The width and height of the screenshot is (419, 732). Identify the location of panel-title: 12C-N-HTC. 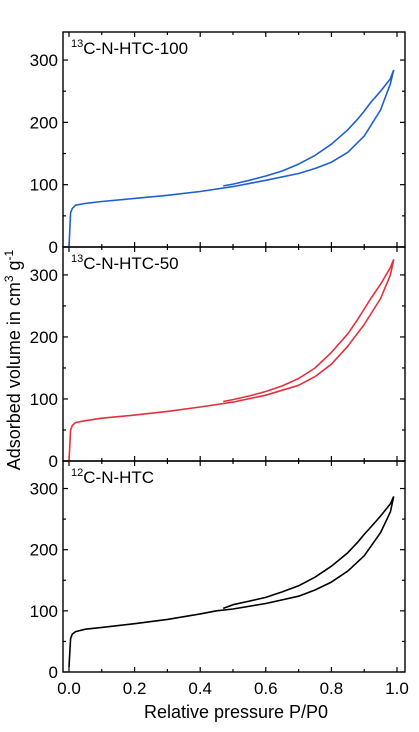
(112, 477).